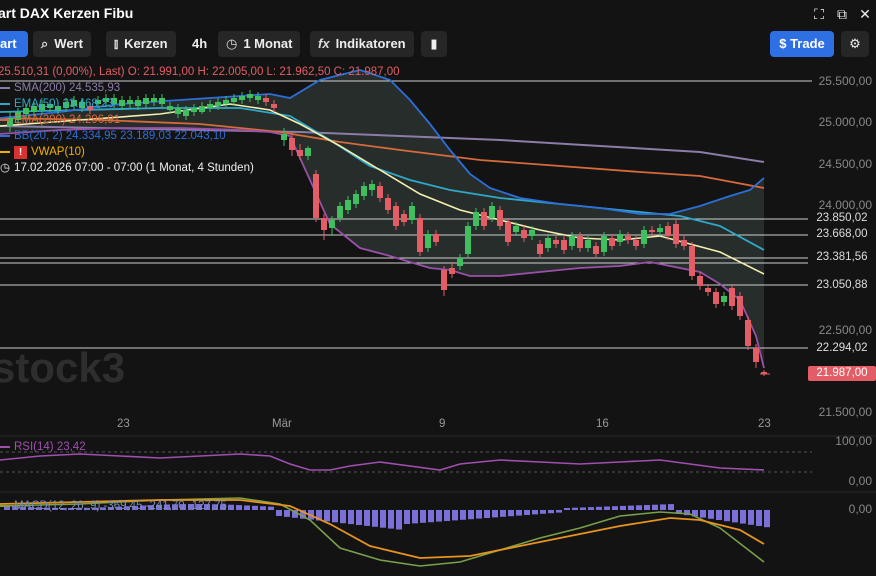 The height and width of the screenshot is (576, 876). What do you see at coordinates (842, 14) in the screenshot?
I see `popout-icon: ⧉` at bounding box center [842, 14].